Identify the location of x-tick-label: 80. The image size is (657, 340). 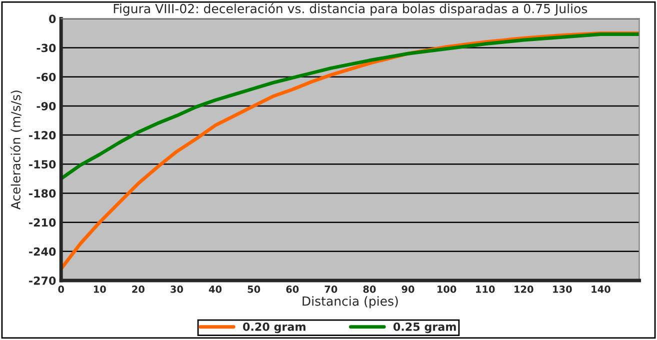
(369, 289).